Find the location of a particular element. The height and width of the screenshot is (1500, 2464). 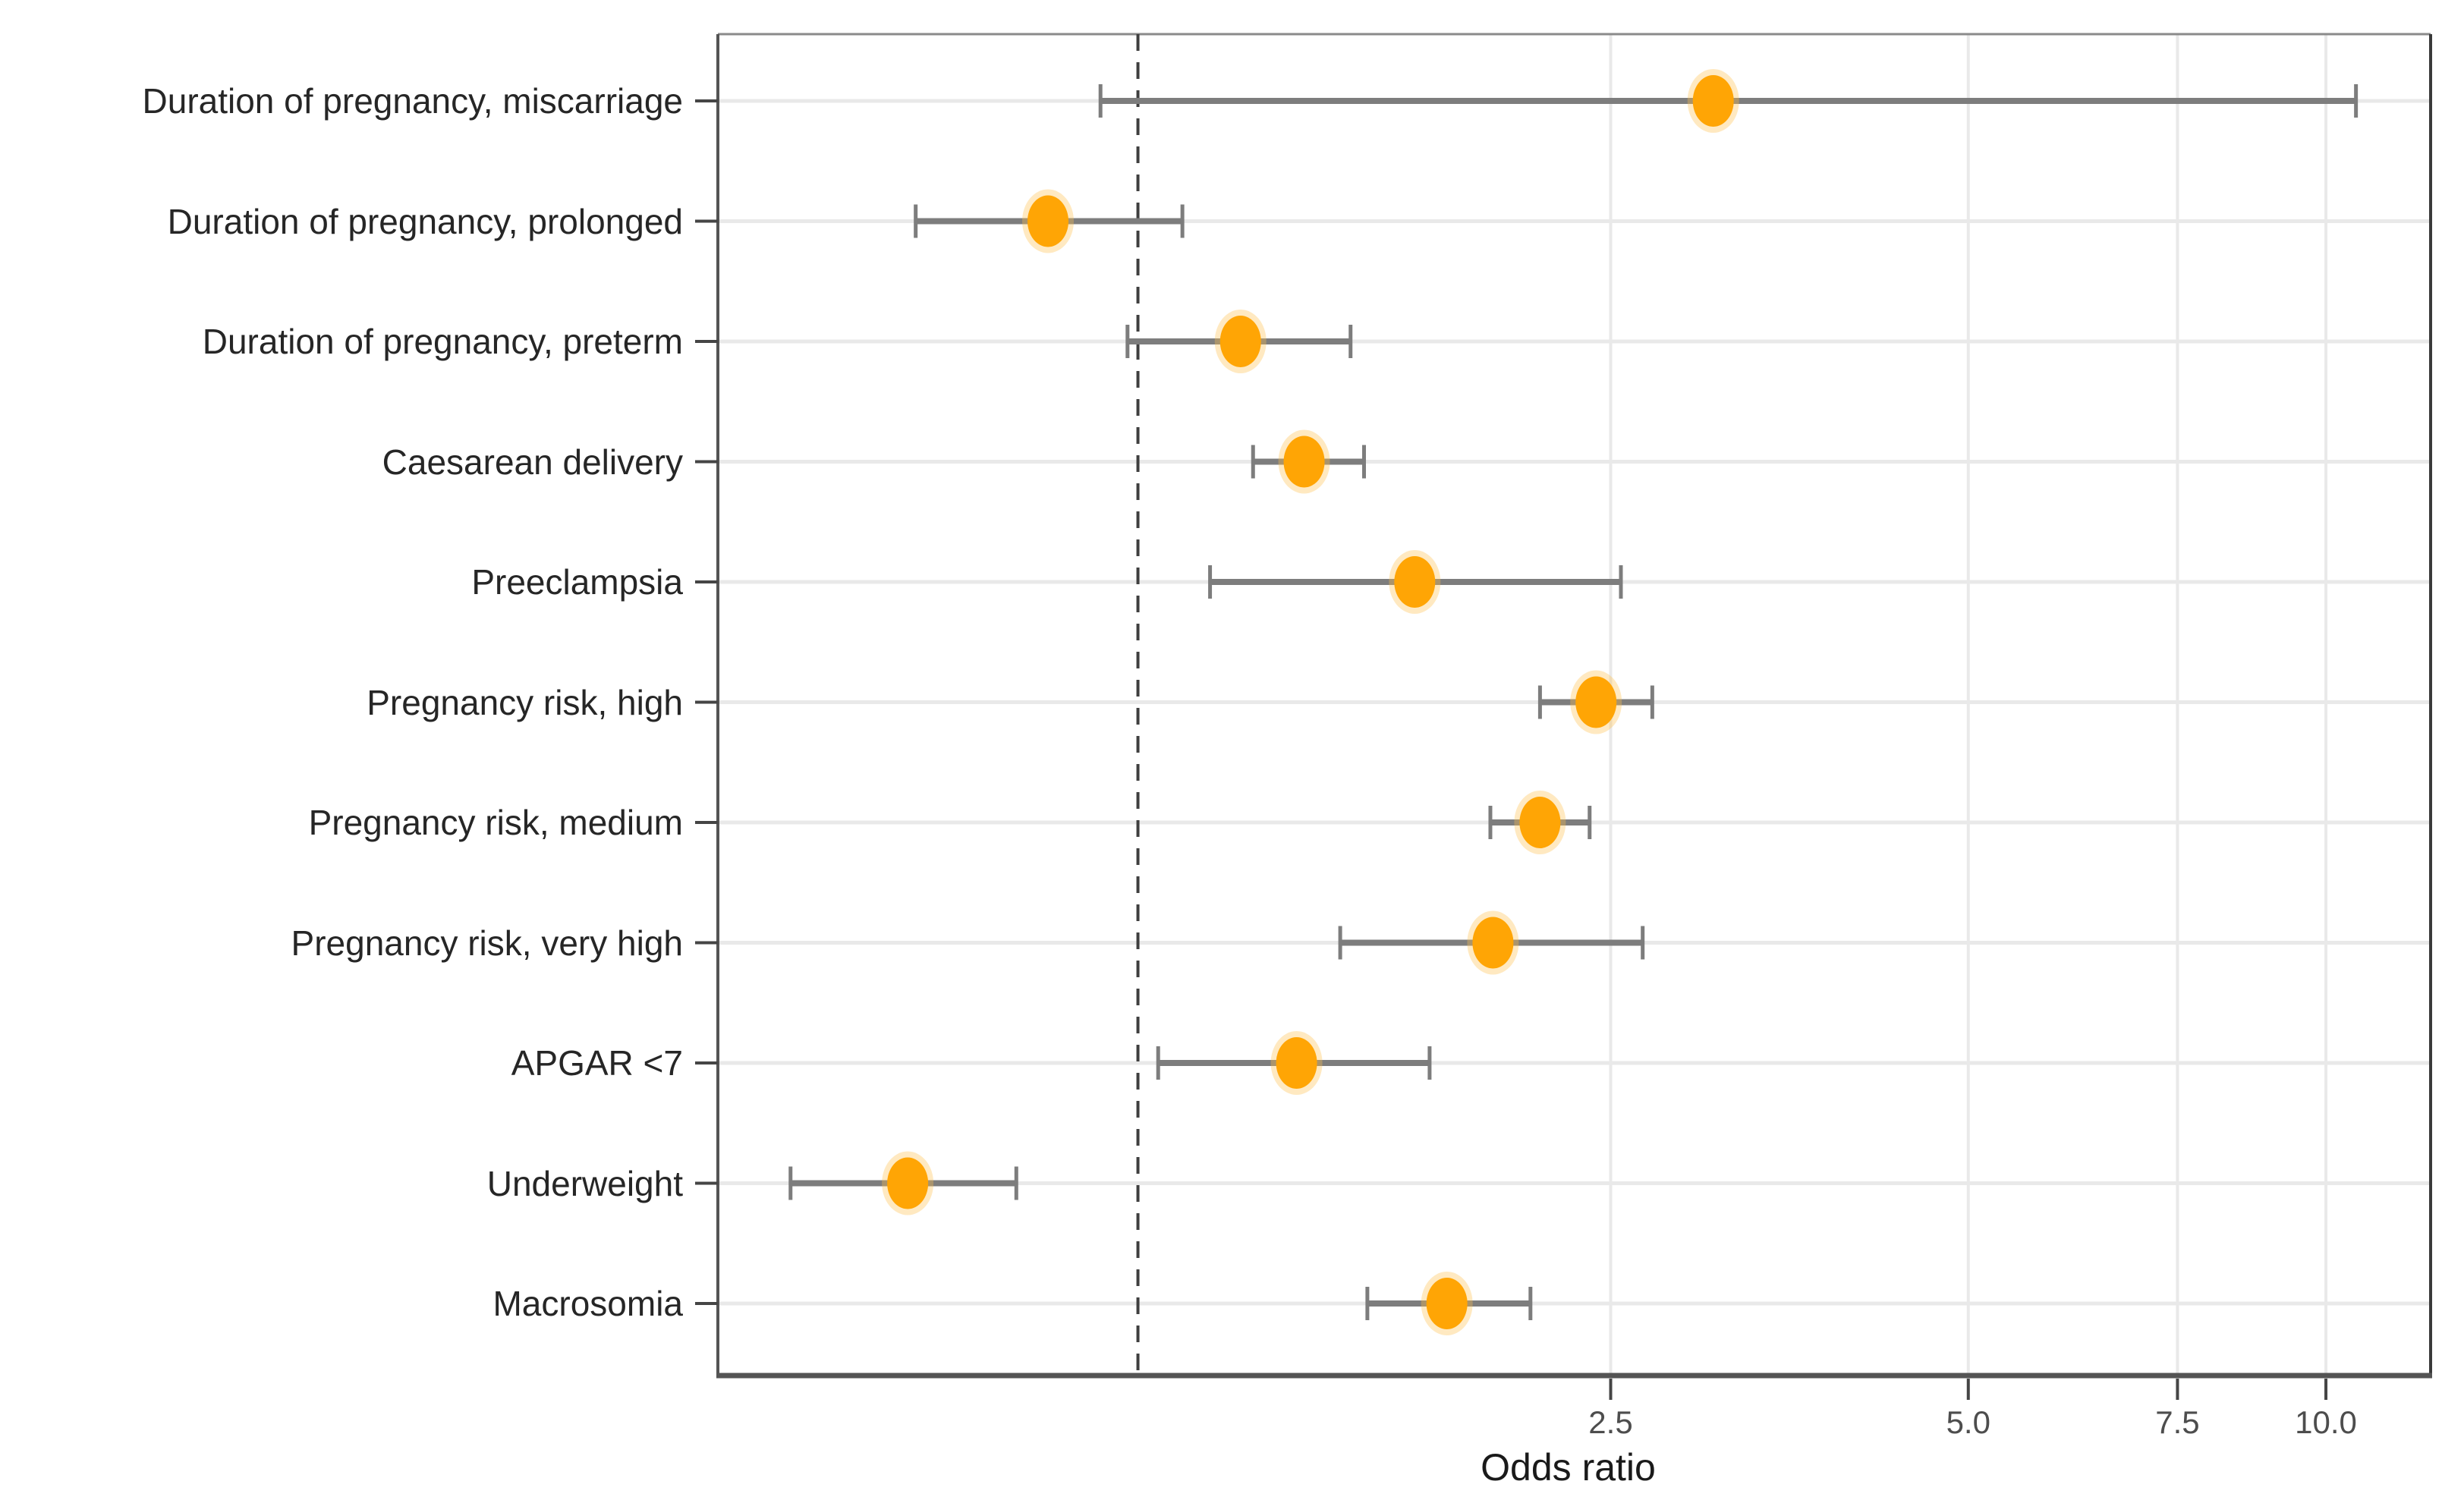

row-label: Pregnancy risk, medium is located at coordinates (496, 823).